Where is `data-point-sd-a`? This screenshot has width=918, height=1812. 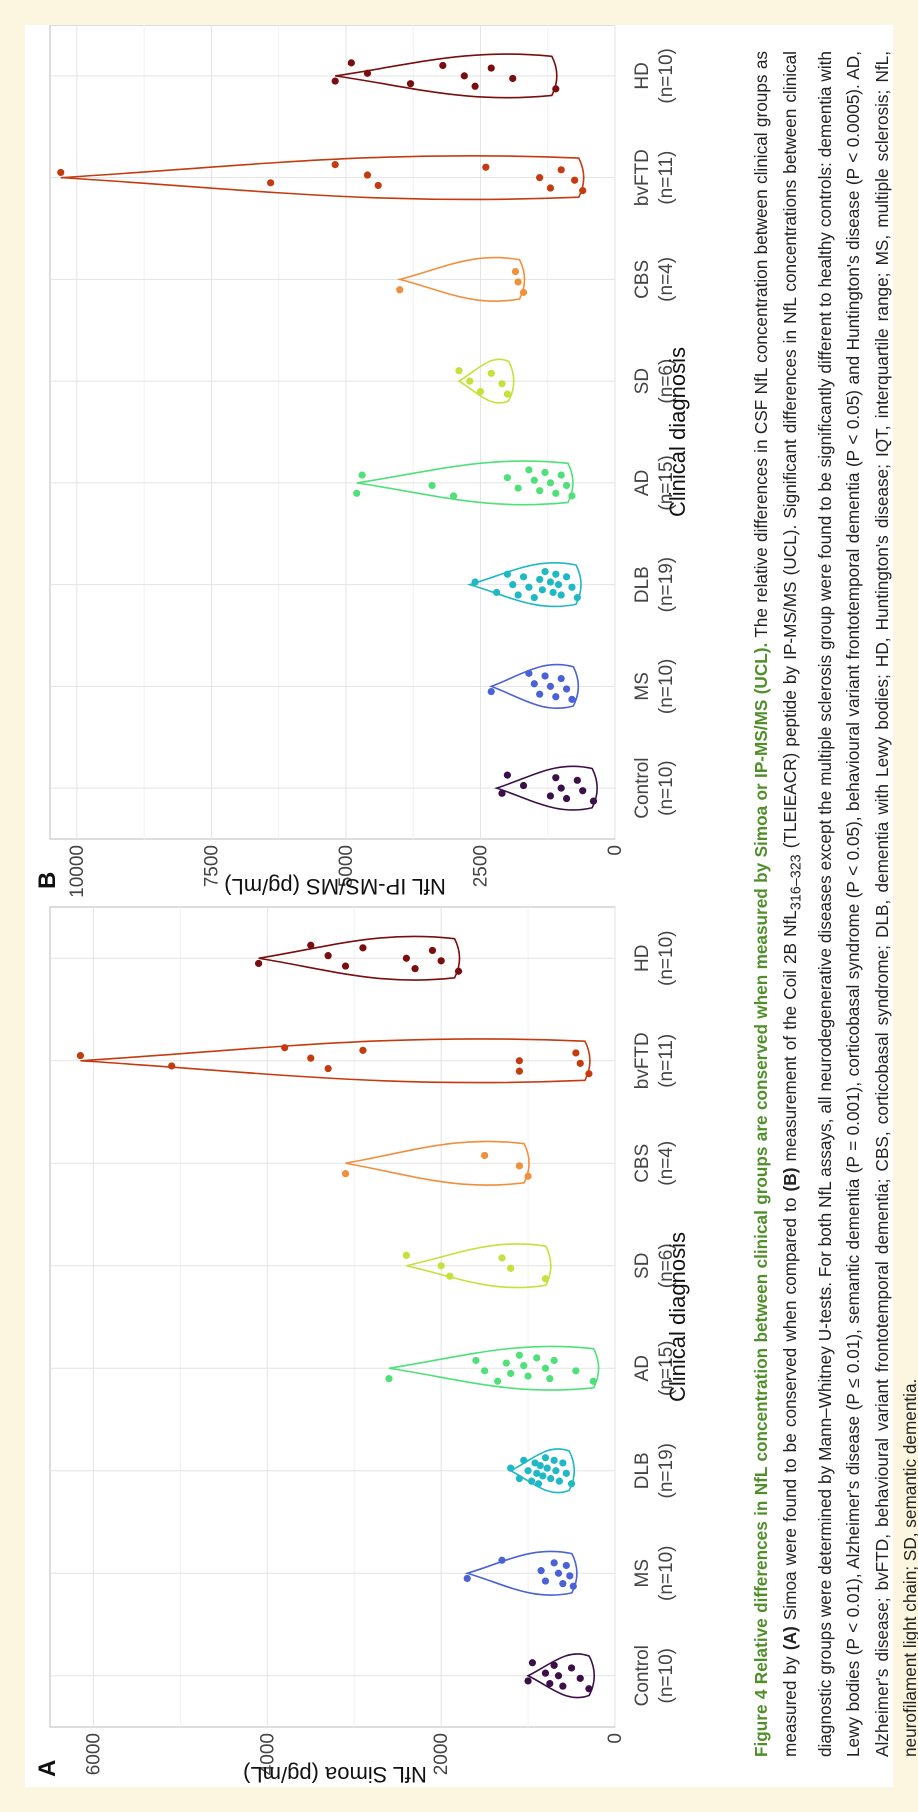 data-point-sd-a is located at coordinates (450, 1276).